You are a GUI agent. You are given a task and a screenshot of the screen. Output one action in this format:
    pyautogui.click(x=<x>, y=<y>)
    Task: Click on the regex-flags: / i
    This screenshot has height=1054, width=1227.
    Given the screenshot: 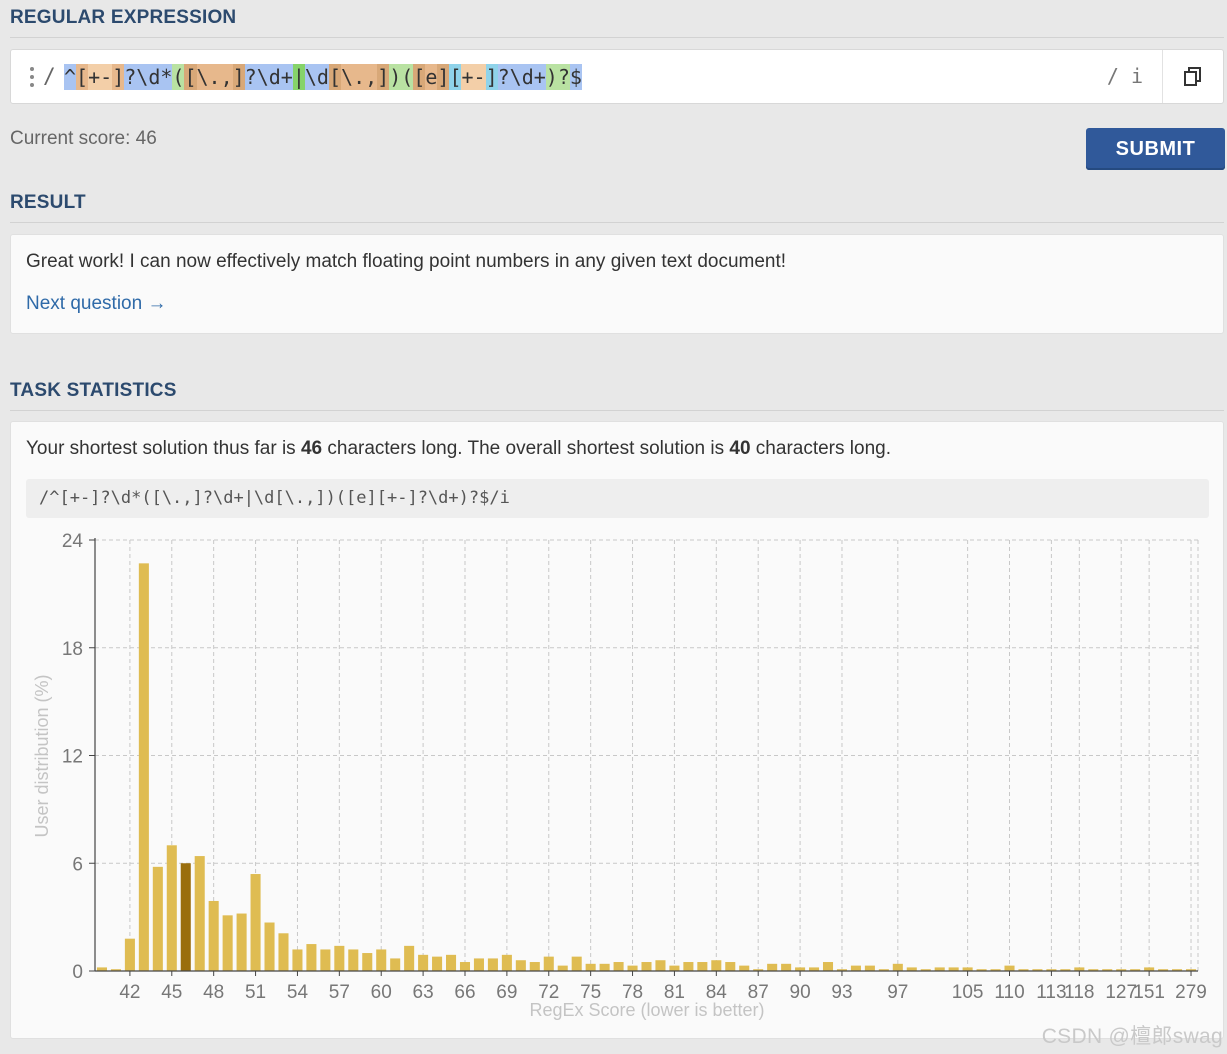 What is the action you would take?
    pyautogui.click(x=1124, y=76)
    